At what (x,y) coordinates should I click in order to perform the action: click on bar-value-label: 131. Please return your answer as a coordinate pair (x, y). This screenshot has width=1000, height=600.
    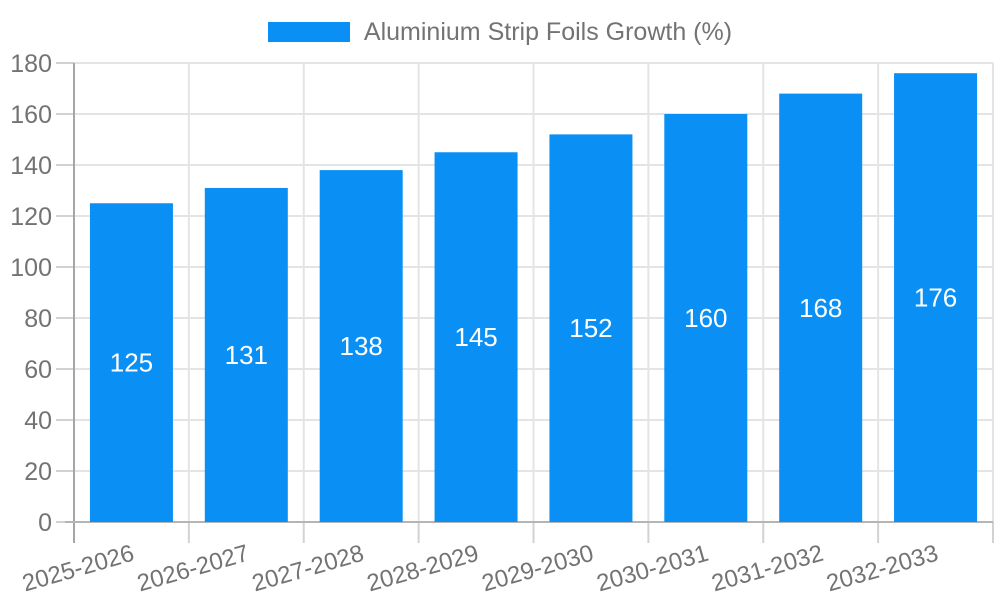
    Looking at the image, I should click on (246, 355).